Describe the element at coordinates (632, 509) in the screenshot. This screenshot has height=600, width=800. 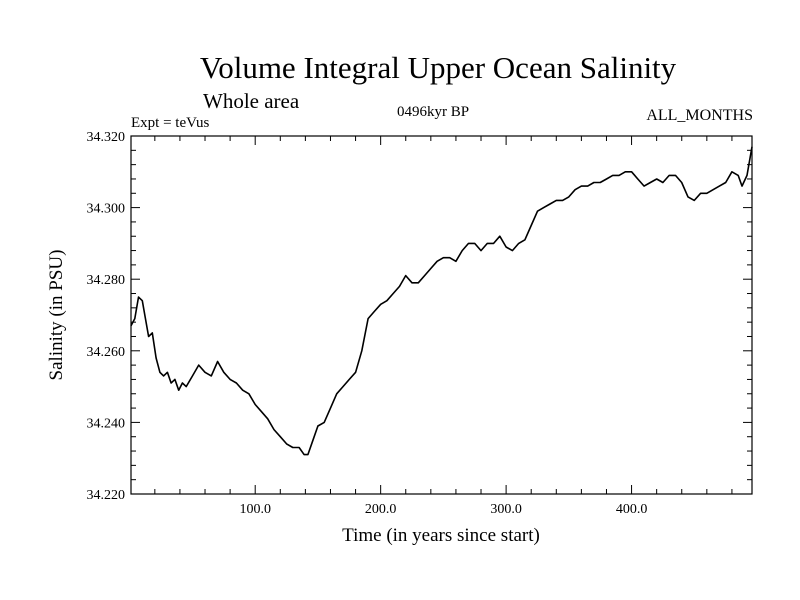
I see `x-tick-label: 400.0` at that location.